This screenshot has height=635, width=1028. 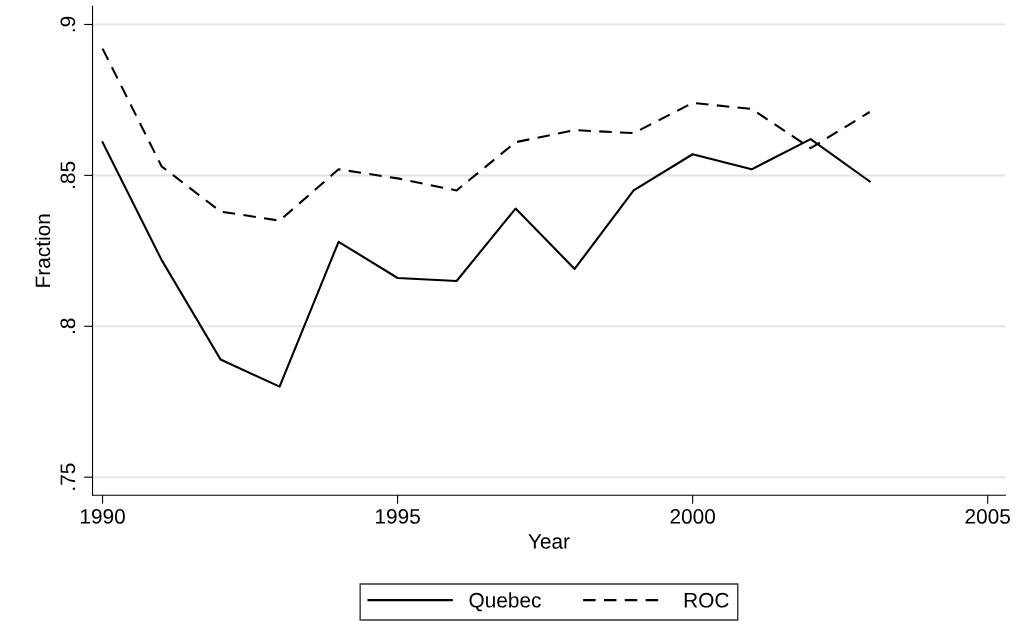 I want to click on y-tick-label: .75, so click(x=68, y=476).